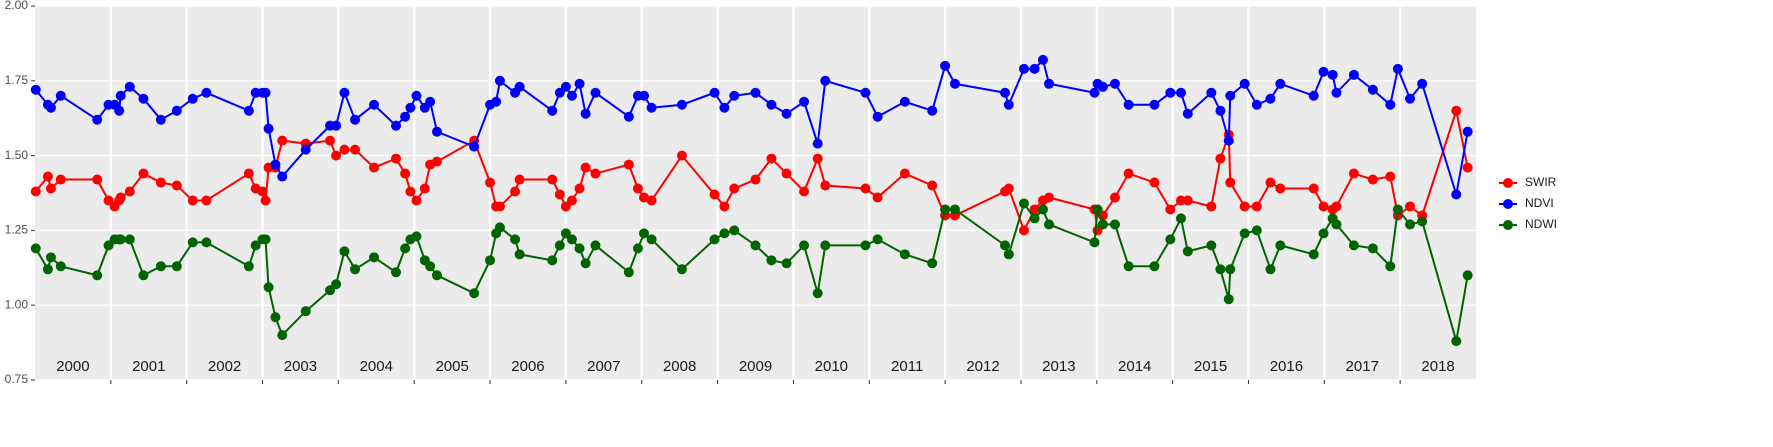  What do you see at coordinates (1437, 366) in the screenshot?
I see `year-label: 2018` at bounding box center [1437, 366].